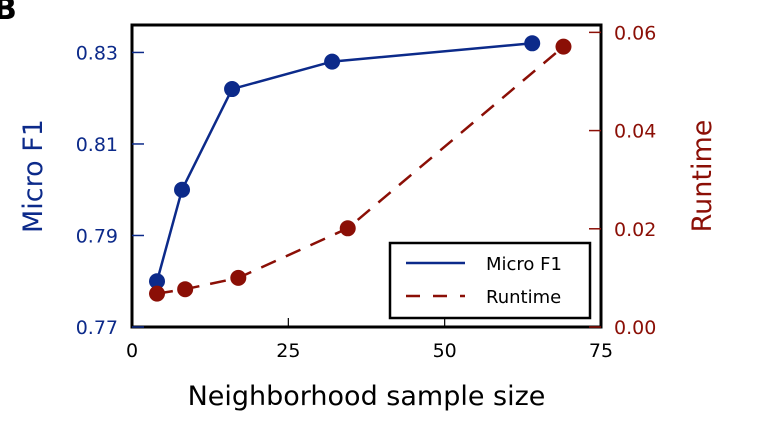  Describe the element at coordinates (635, 230) in the screenshot. I see `y-right-tick-label: 0.02` at that location.